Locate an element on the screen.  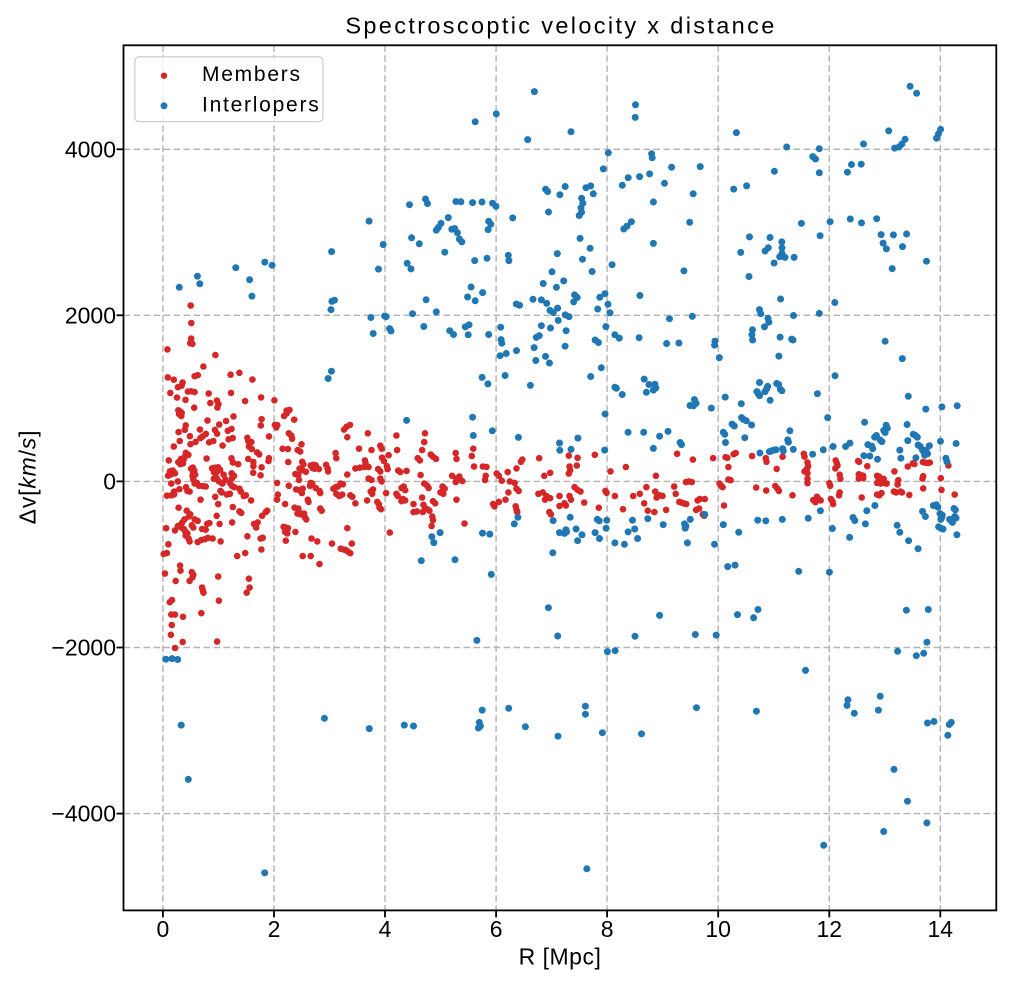
svg-text: Interlopers is located at coordinates (261, 105).